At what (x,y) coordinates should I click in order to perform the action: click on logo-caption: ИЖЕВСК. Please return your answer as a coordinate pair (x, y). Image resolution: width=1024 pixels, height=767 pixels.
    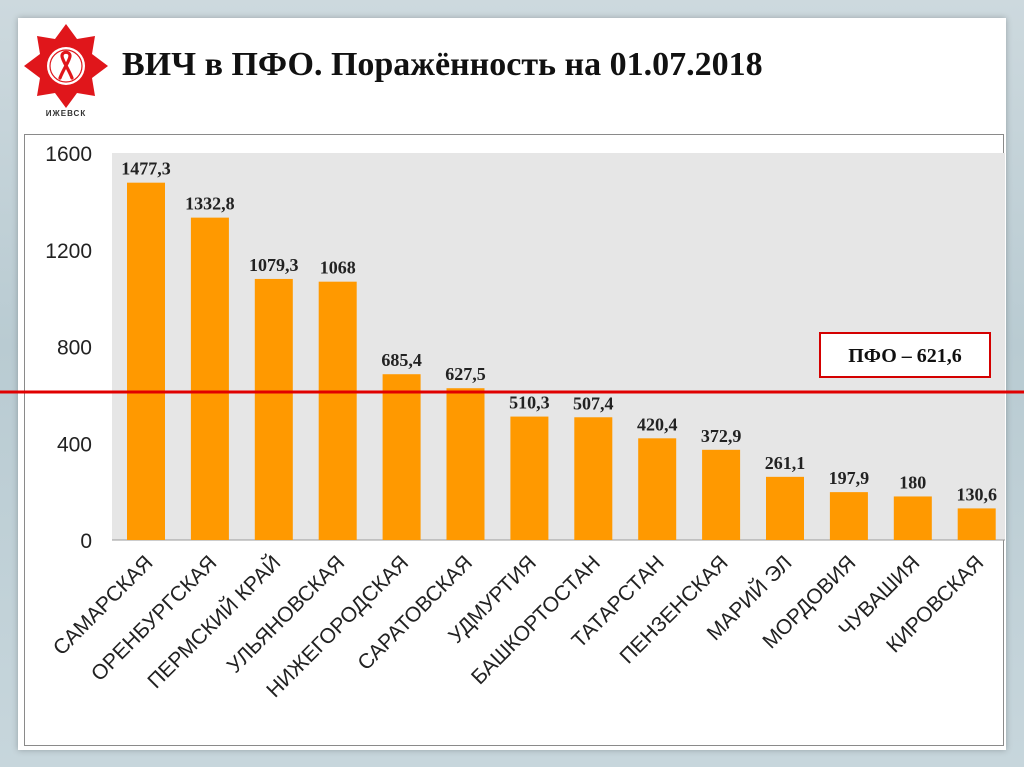
    Looking at the image, I should click on (66, 113).